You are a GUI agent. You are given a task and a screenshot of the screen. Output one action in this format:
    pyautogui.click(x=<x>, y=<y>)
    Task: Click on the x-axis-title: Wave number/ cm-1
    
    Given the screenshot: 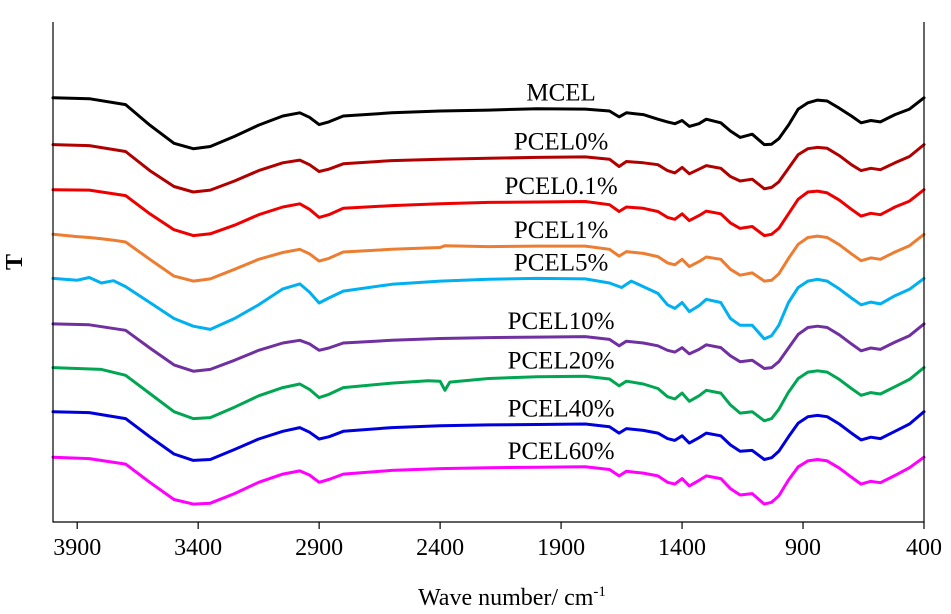 What is the action you would take?
    pyautogui.click(x=512, y=597)
    